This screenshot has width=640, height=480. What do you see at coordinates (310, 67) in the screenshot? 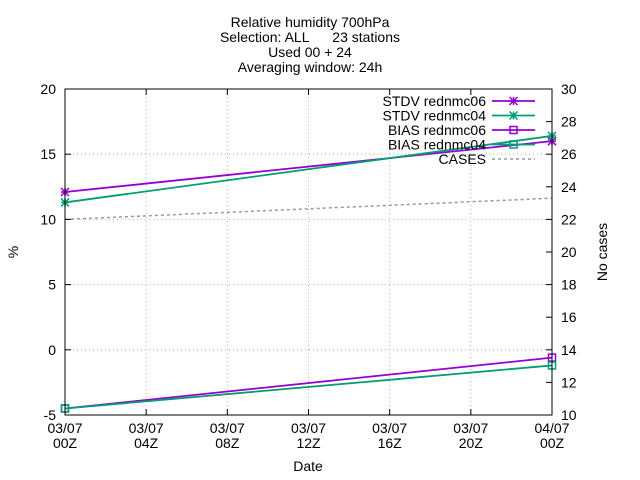
I see `title-line-4: Averaging window: 24h` at bounding box center [310, 67].